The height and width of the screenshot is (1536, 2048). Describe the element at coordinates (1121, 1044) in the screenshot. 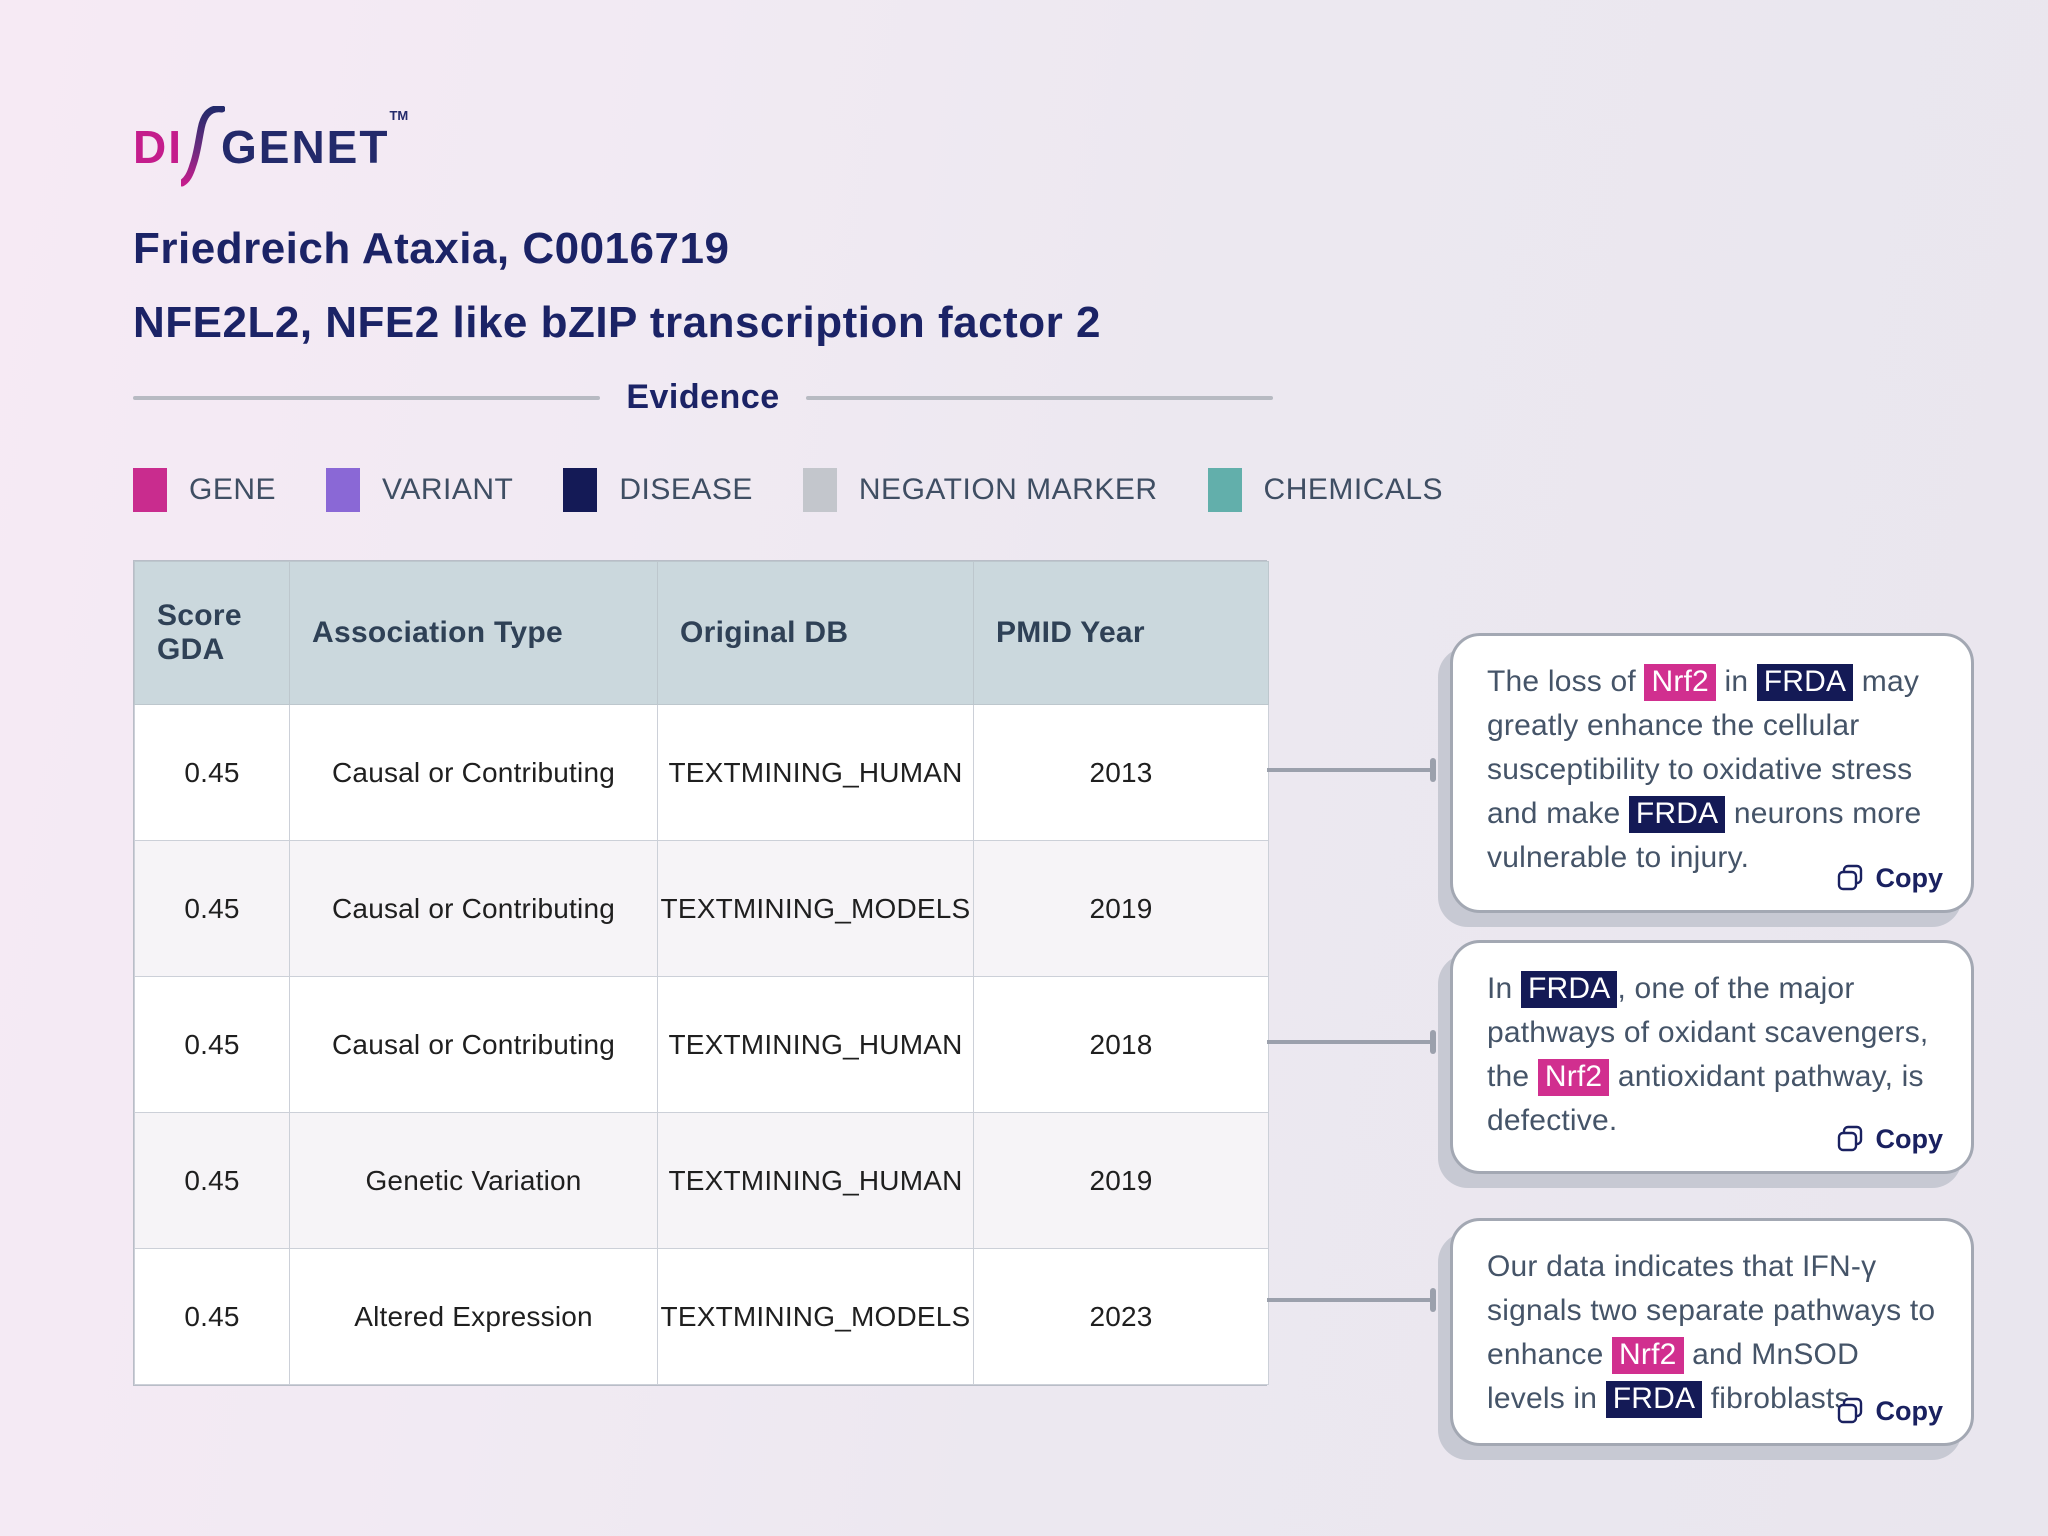

I see `cell-pmid_year: 2018` at that location.